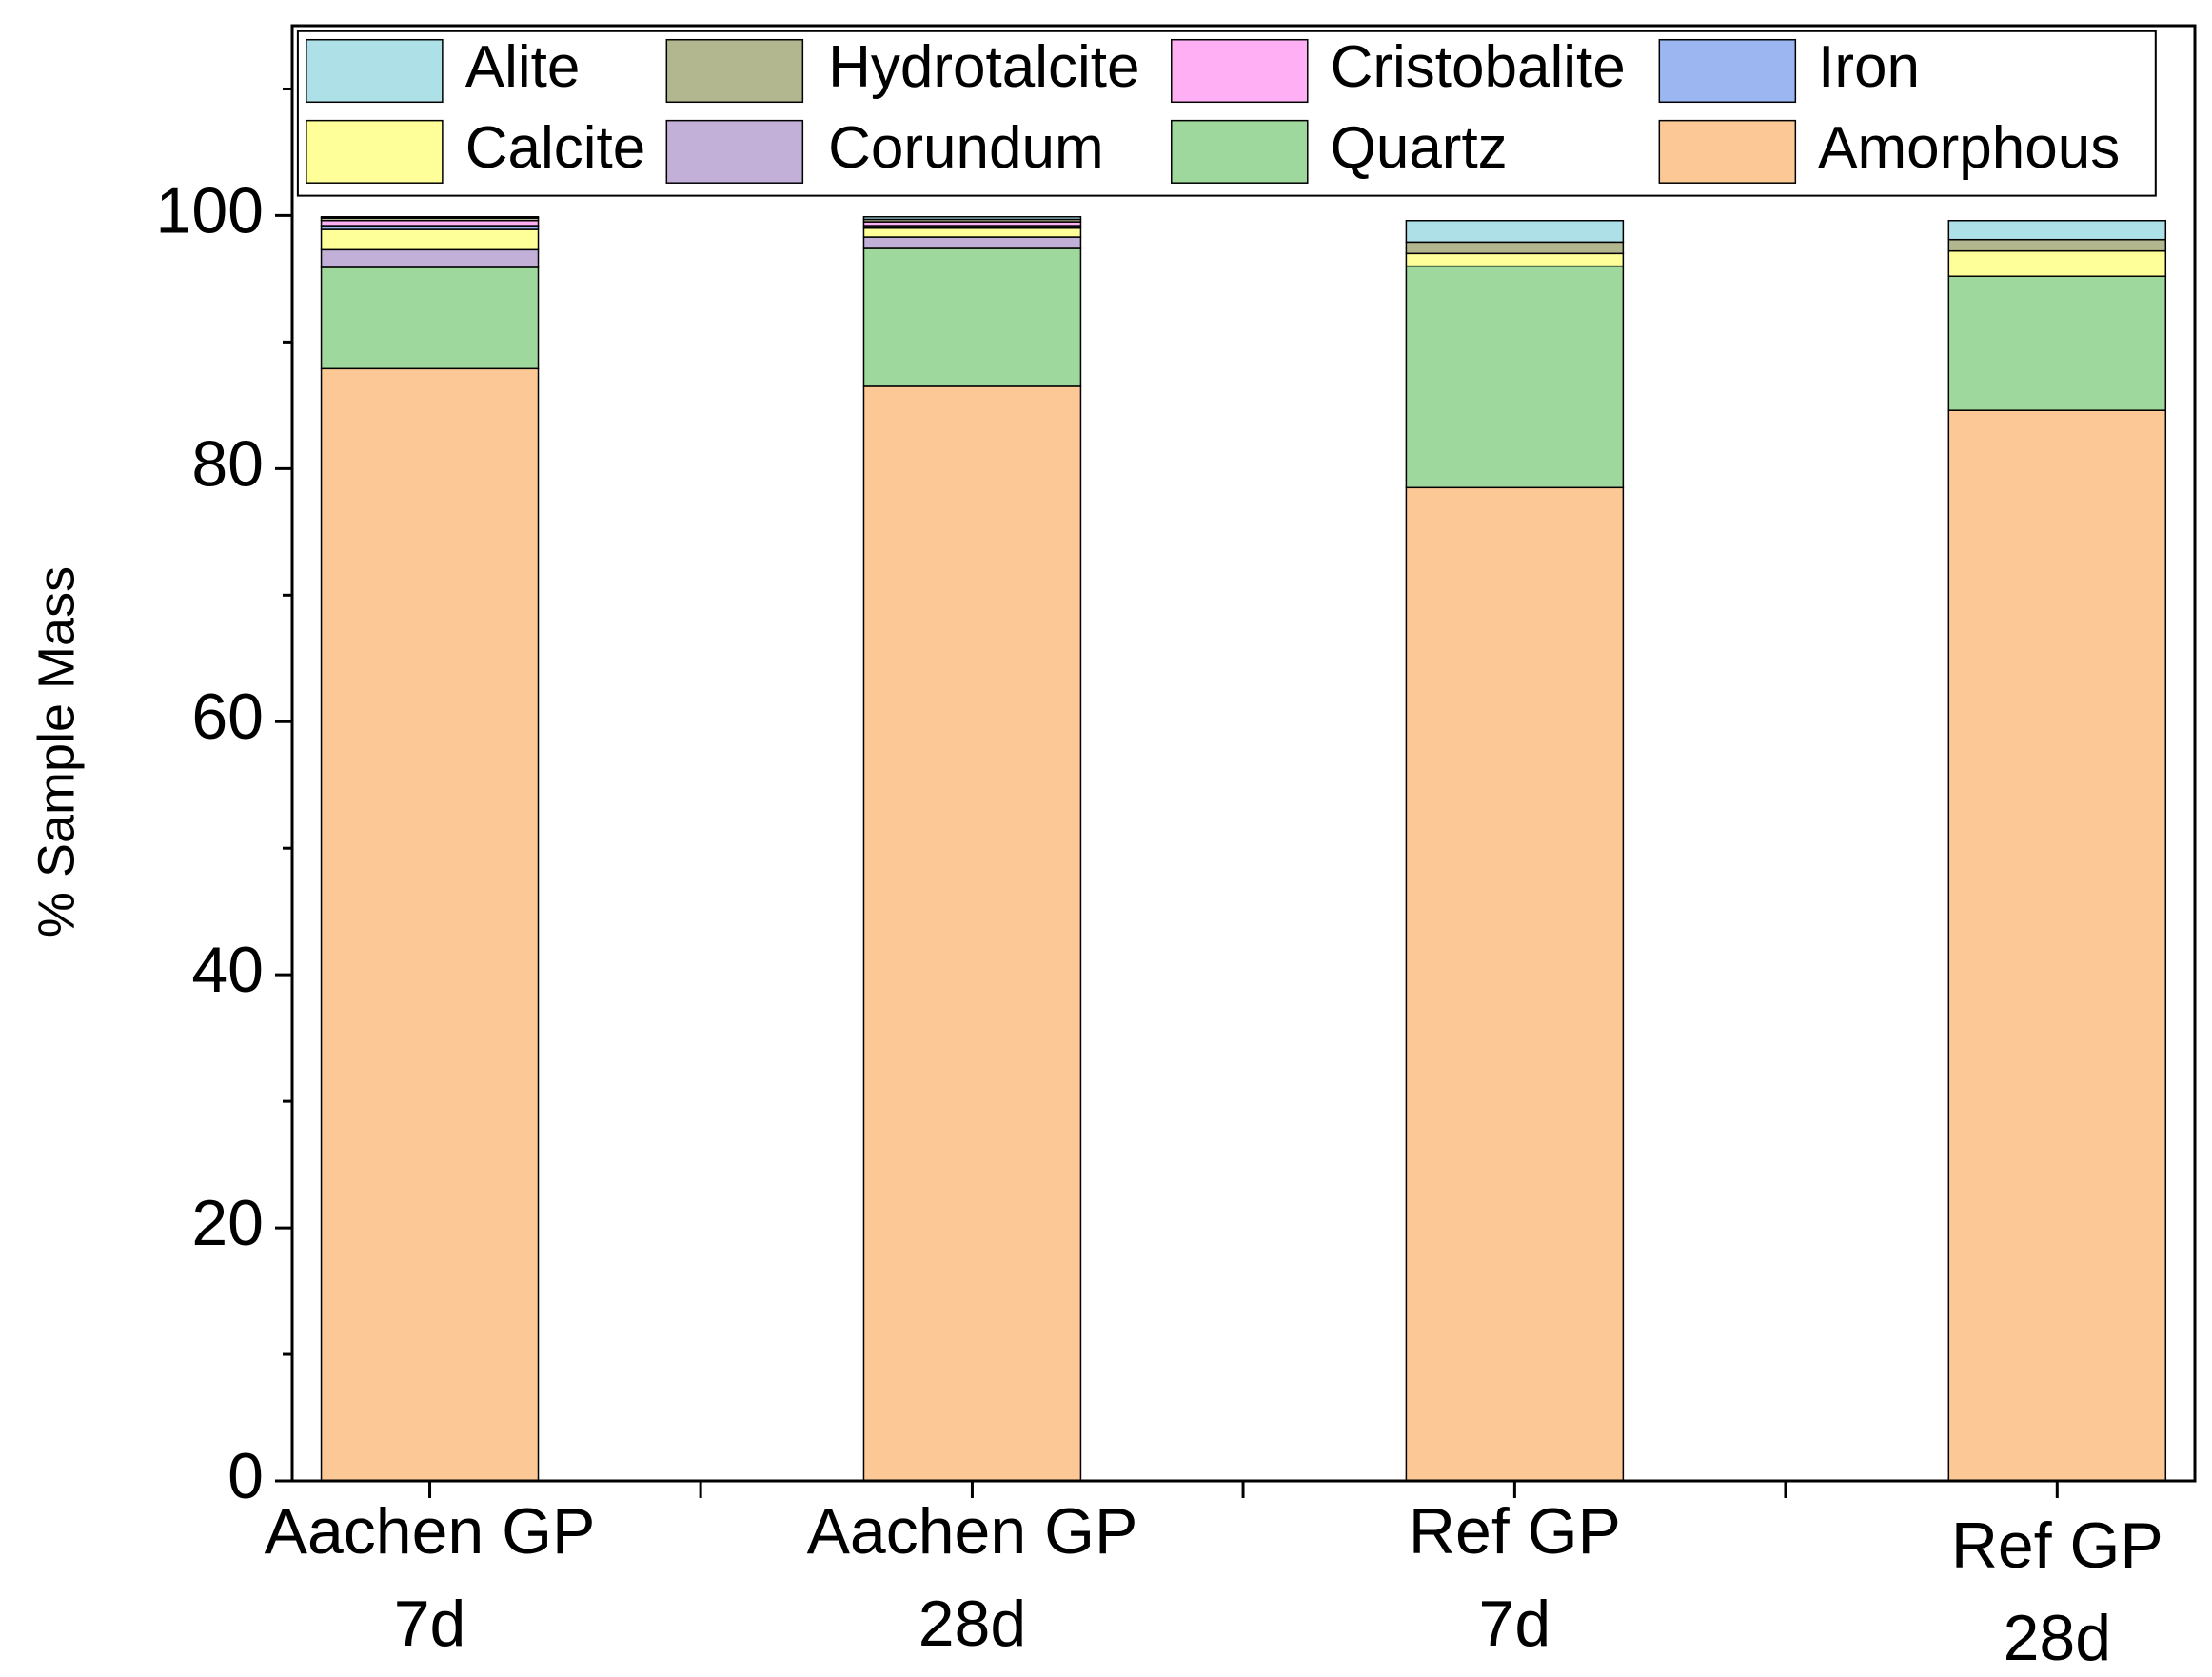 The image size is (2212, 1677). Describe the element at coordinates (227, 1223) in the screenshot. I see `y-tick-label: 20` at that location.